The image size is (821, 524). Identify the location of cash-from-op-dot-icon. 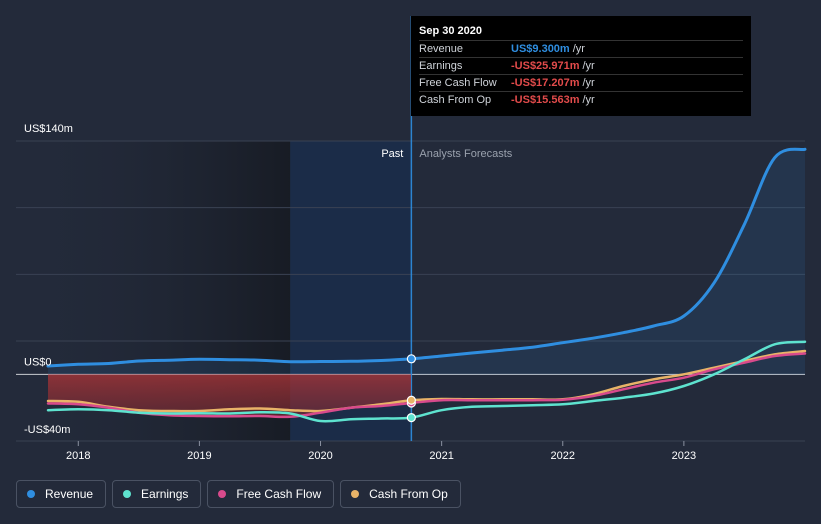
(355, 494).